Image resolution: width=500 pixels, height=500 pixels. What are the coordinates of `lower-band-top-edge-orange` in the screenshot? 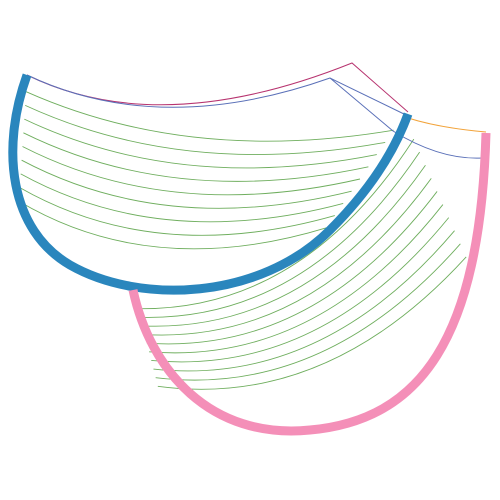 It's located at (447, 125).